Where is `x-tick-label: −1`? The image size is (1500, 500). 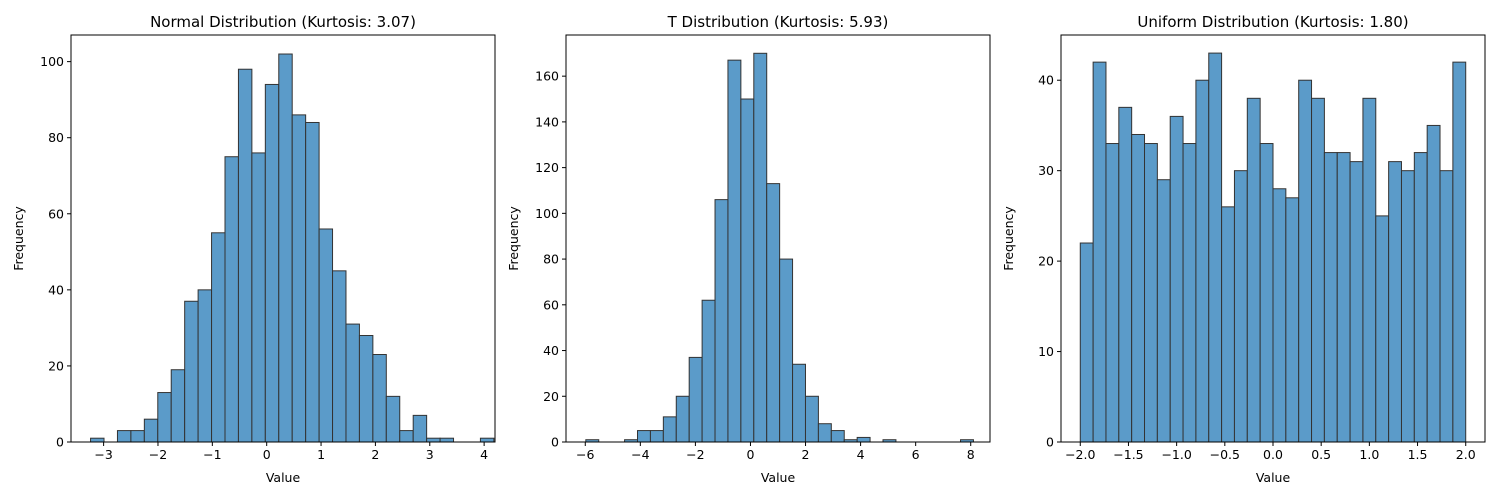
x-tick-label: −1 is located at coordinates (212, 454).